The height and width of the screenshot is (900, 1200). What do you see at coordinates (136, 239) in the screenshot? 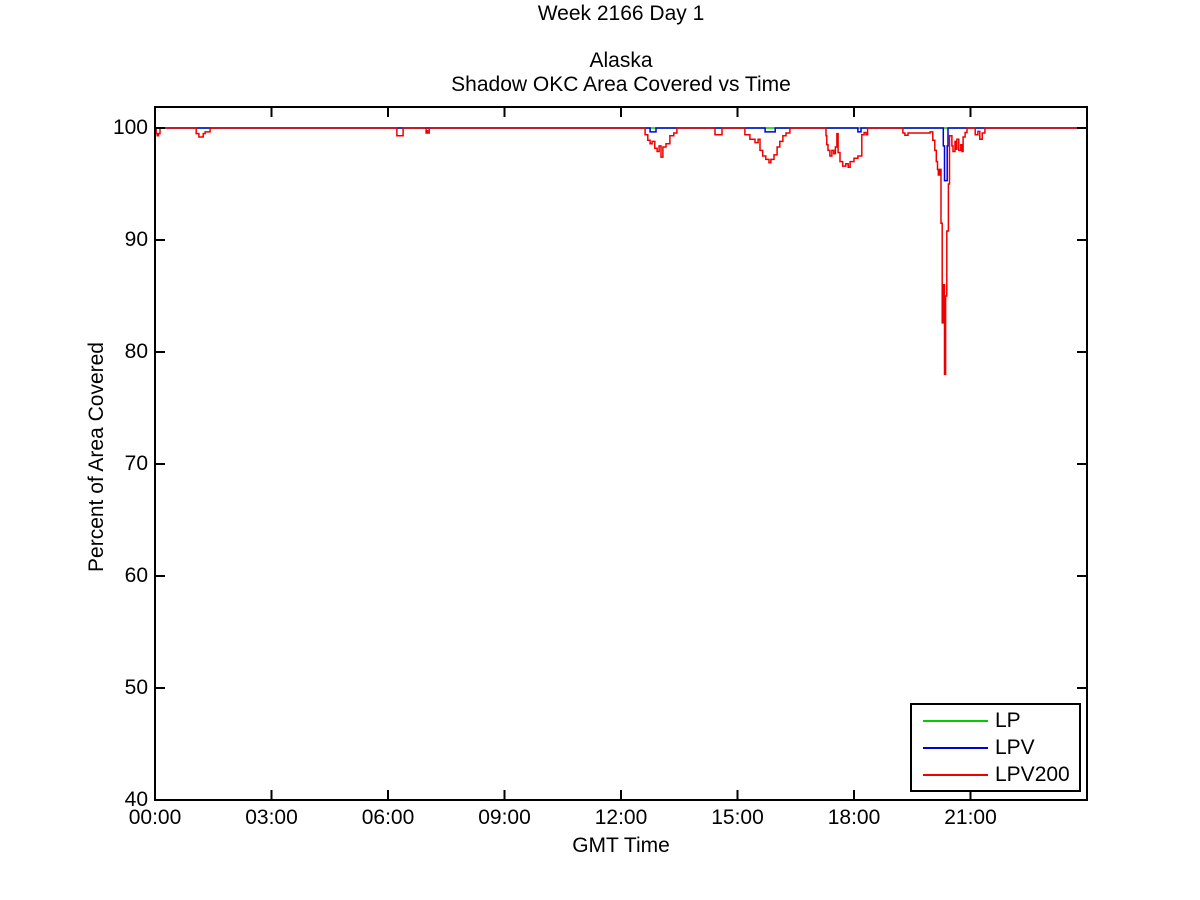
I see `y-tick-label: 90` at bounding box center [136, 239].